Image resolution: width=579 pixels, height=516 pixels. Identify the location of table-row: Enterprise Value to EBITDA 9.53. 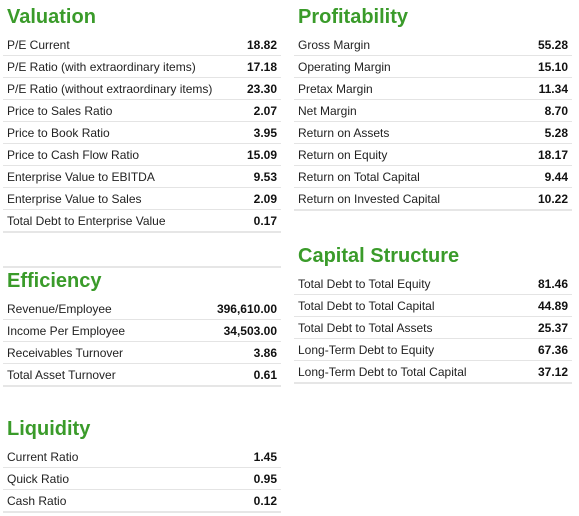
(142, 177).